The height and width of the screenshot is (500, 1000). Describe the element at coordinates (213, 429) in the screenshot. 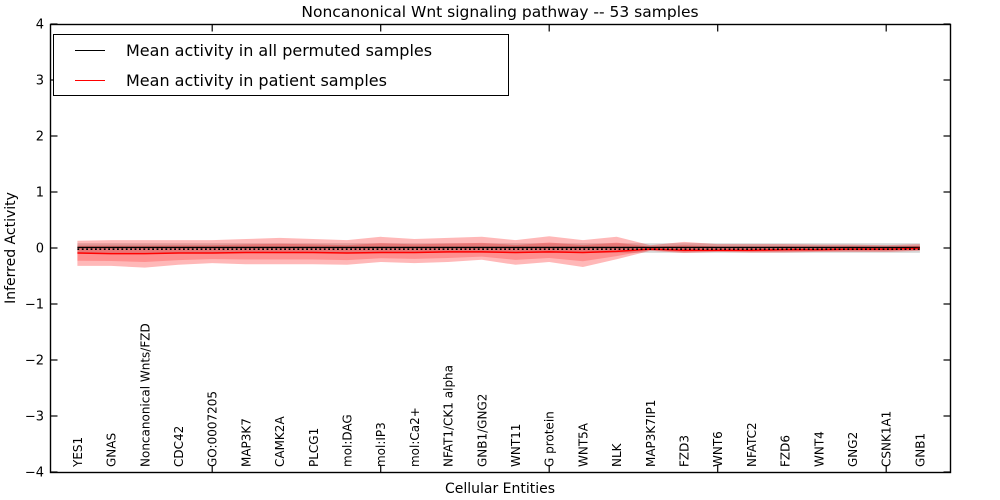

I see `entity-label: GO:0007205` at that location.